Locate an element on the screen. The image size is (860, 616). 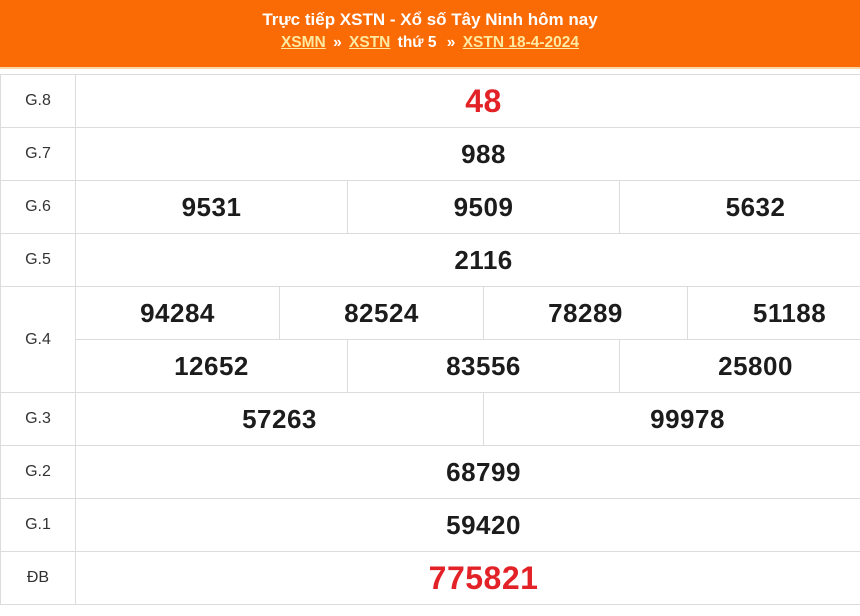
prize-label-g6: G.6 is located at coordinates (38, 207).